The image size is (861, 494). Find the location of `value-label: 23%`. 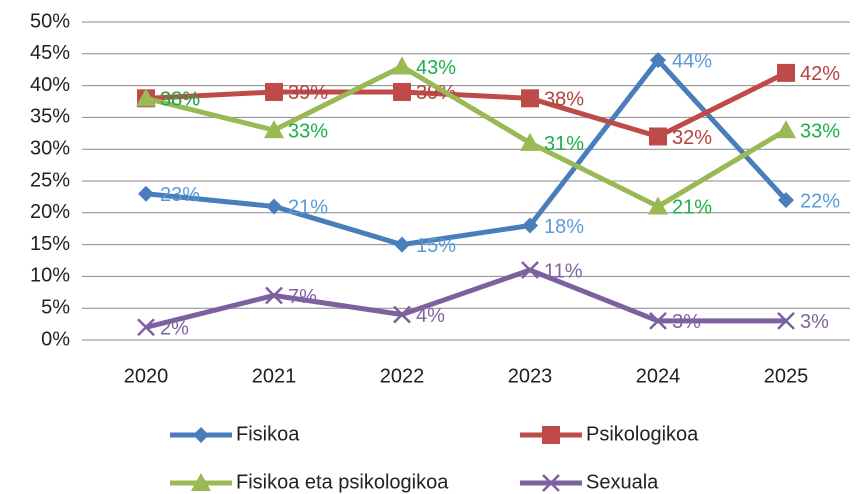

value-label: 23% is located at coordinates (180, 195).